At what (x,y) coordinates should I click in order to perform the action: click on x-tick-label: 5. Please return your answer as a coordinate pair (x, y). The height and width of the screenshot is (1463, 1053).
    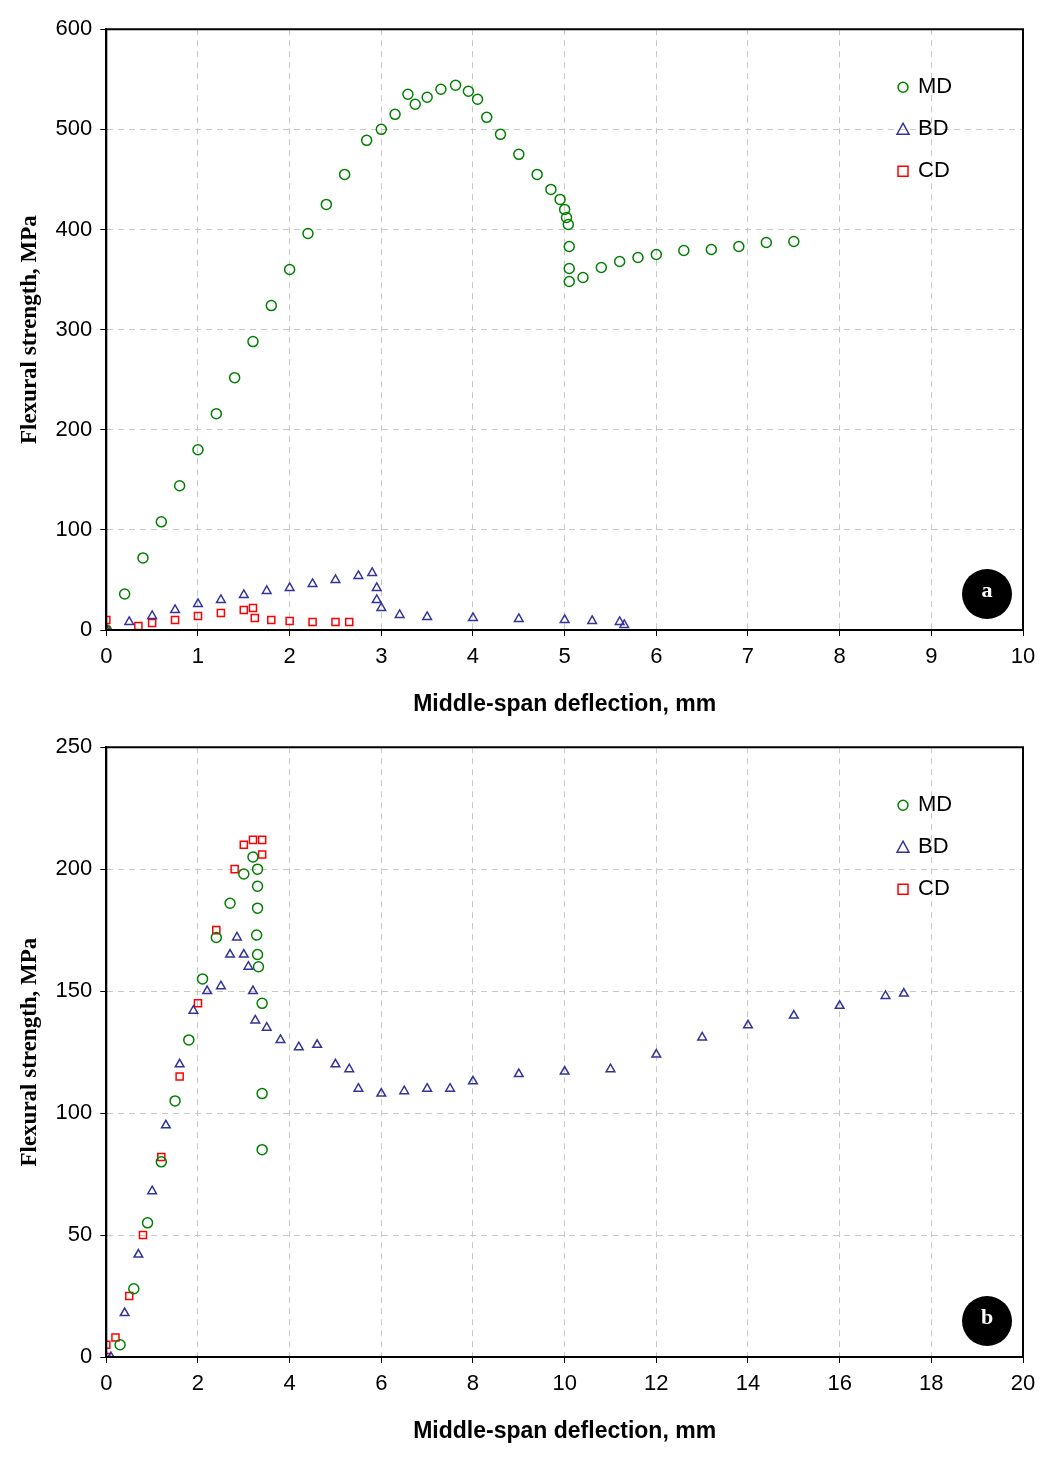
    Looking at the image, I should click on (564, 656).